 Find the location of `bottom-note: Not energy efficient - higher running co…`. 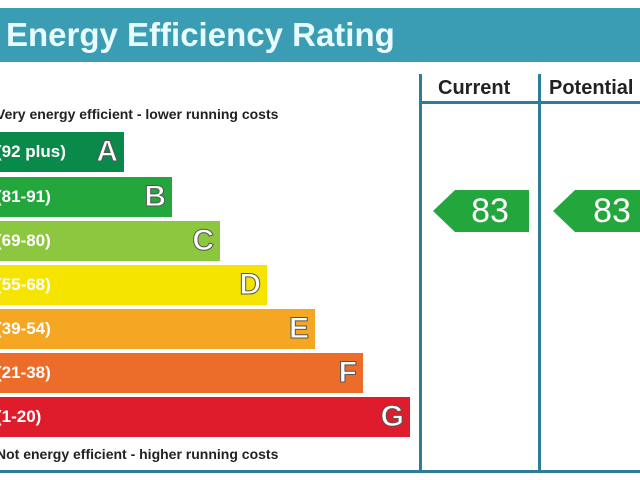

bottom-note: Not energy efficient - higher running co… is located at coordinates (139, 454).